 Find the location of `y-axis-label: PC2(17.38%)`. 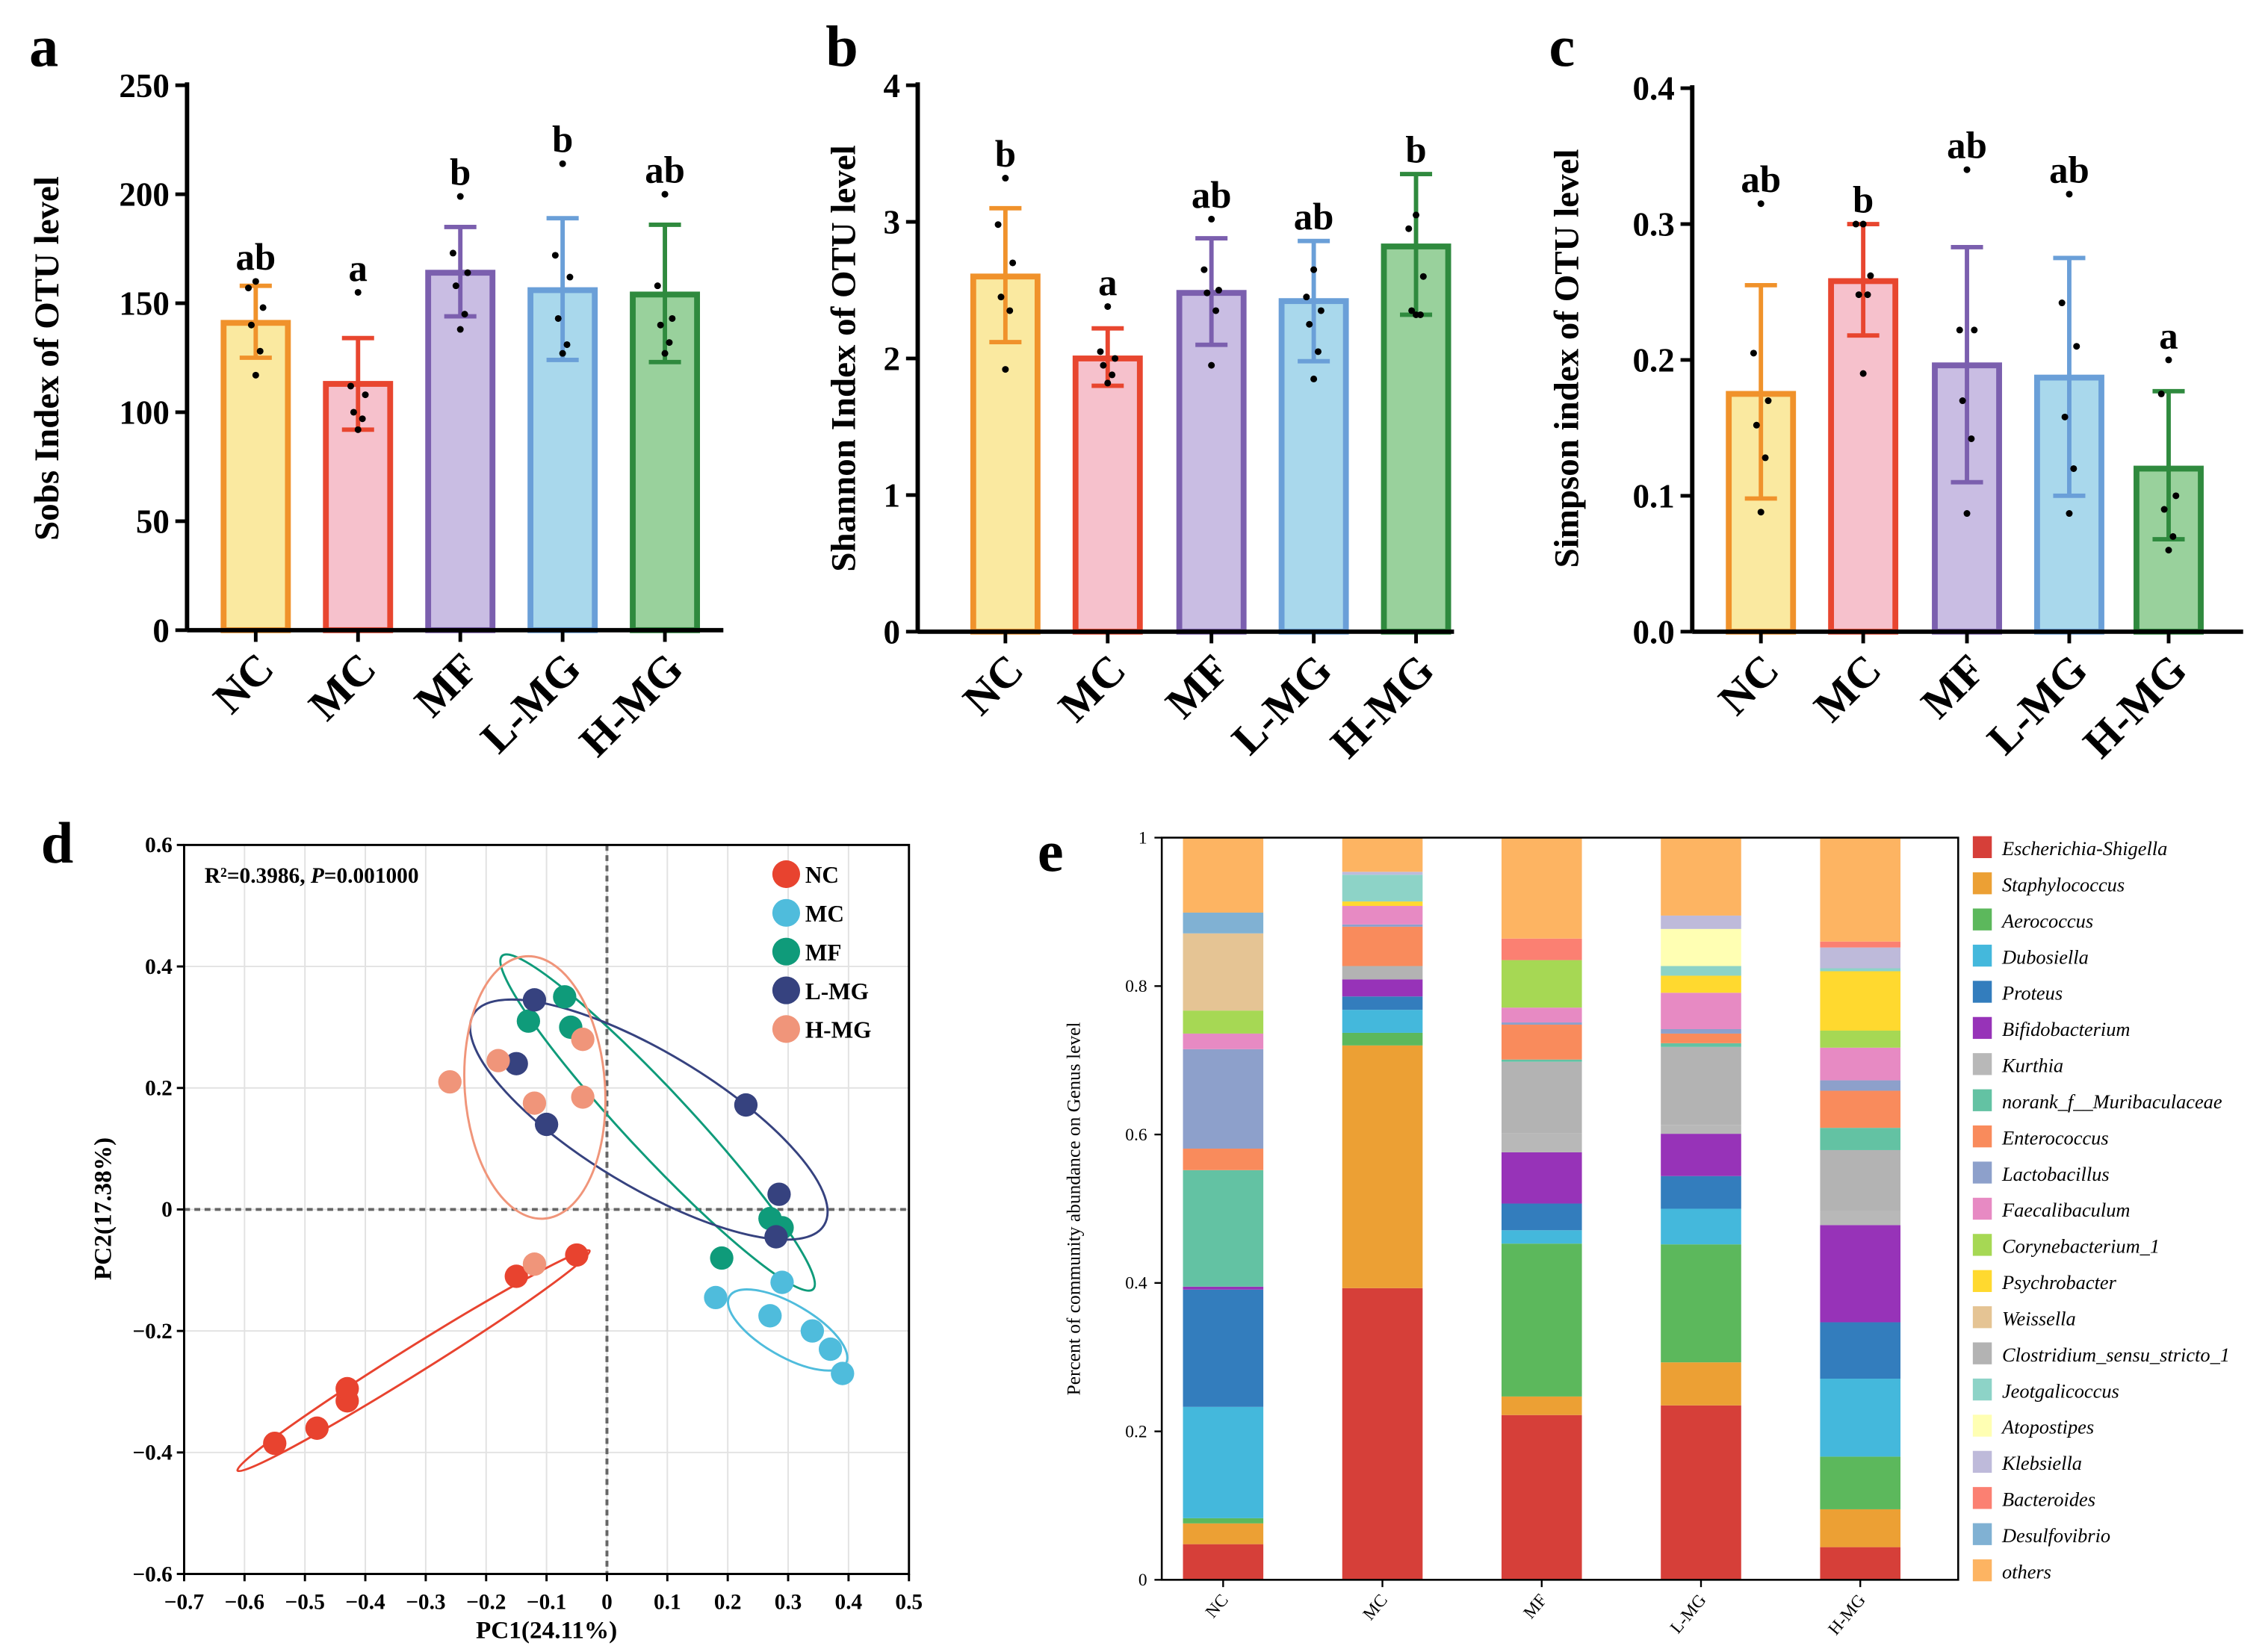

y-axis-label: PC2(17.38%) is located at coordinates (103, 1208).